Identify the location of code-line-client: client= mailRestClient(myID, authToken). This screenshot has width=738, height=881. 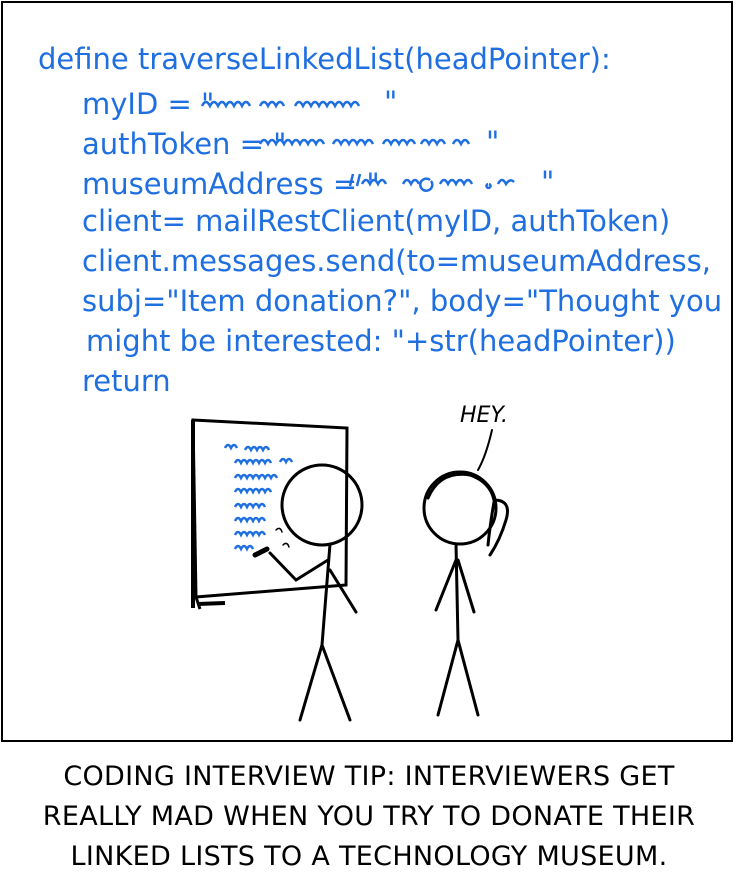
(376, 221).